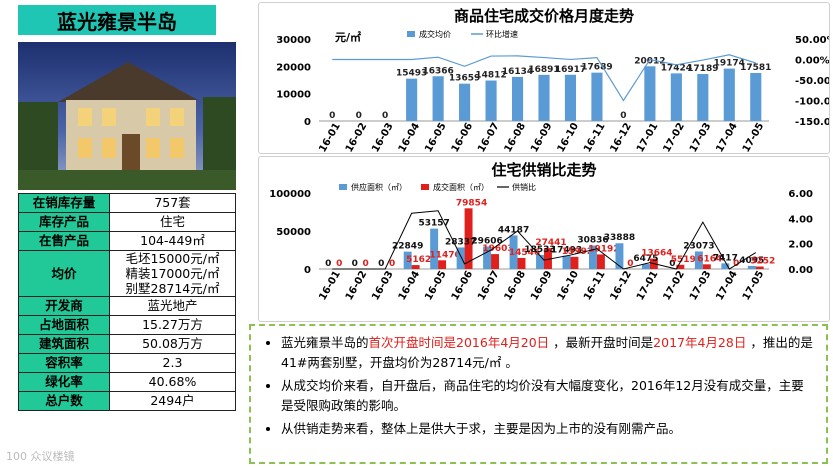 The width and height of the screenshot is (833, 468). I want to click on data-label-sales: 15992, so click(577, 252).